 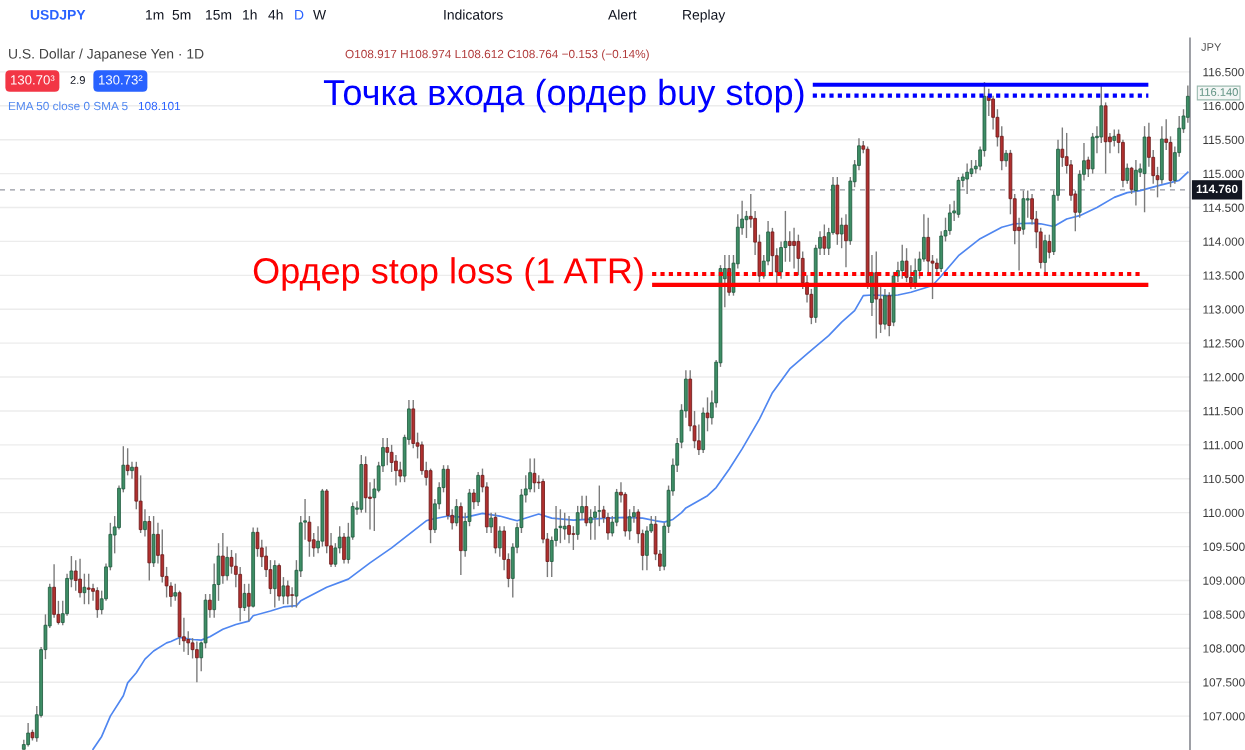 I want to click on y-tick-label: 113.500, so click(x=1223, y=275).